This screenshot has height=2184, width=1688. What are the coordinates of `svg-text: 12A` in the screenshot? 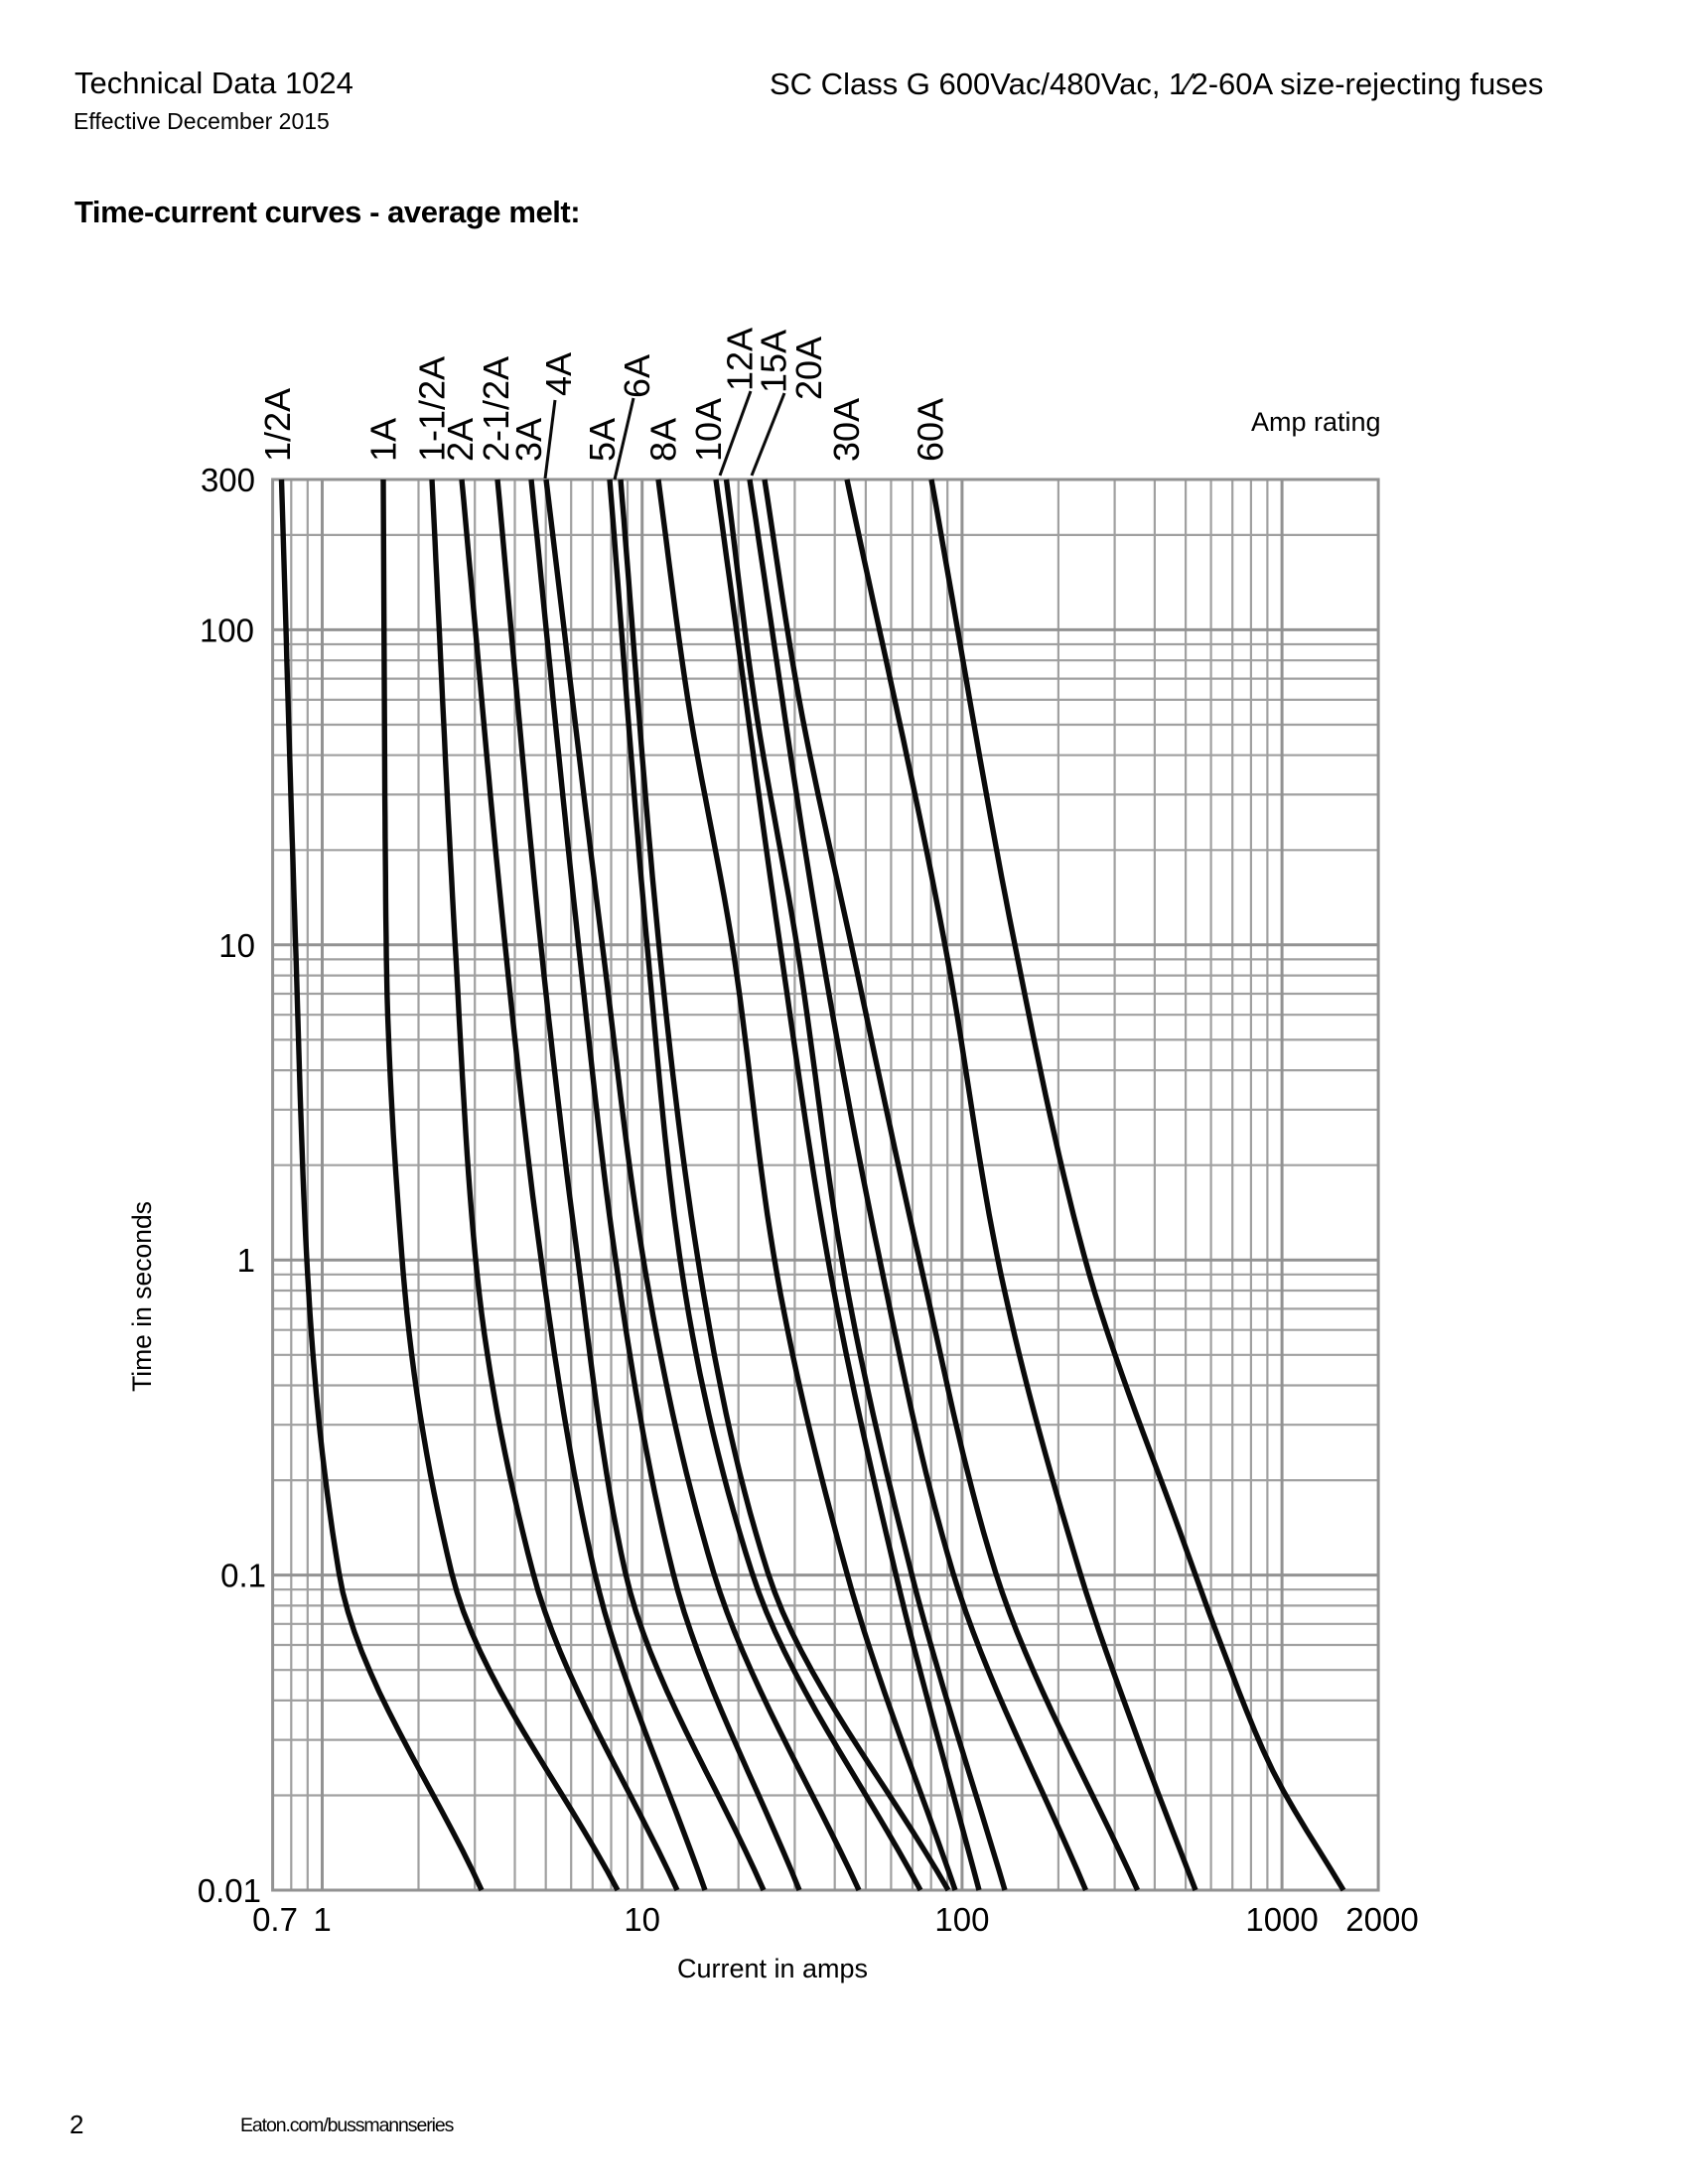 It's located at (740, 359).